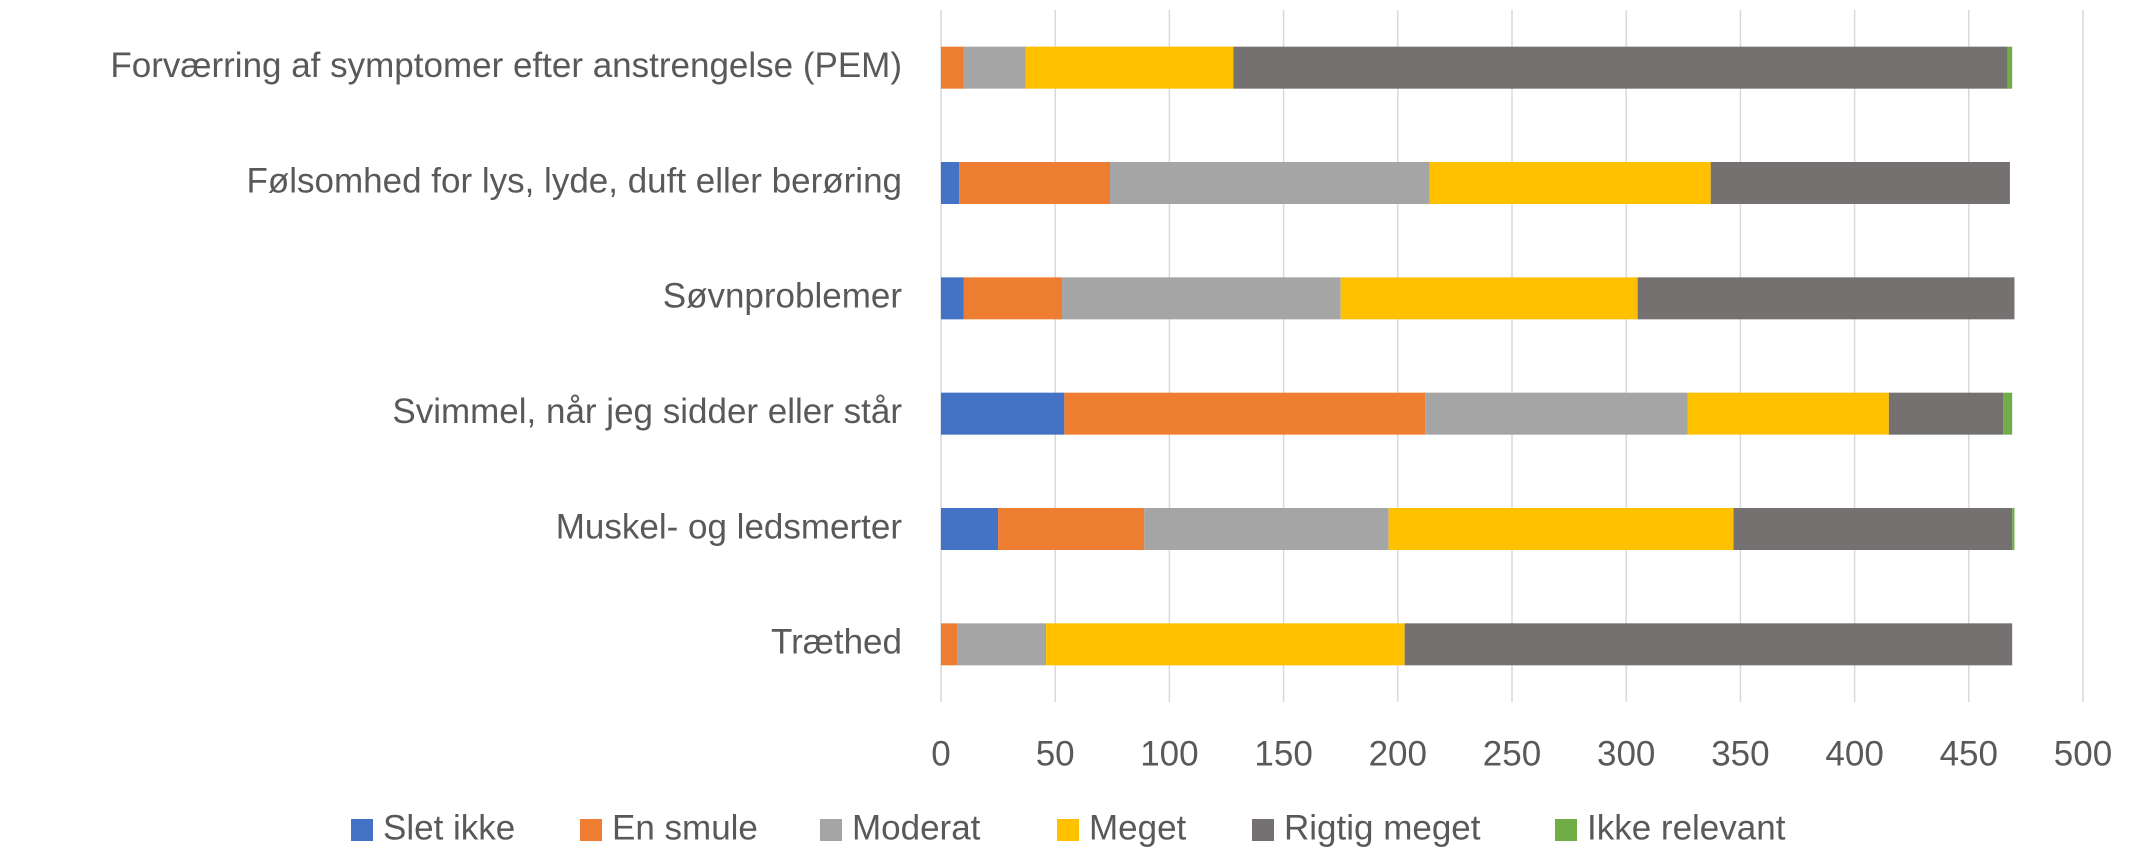 The image size is (2139, 852). Describe the element at coordinates (1512, 753) in the screenshot. I see `x-tick-label: 250` at that location.